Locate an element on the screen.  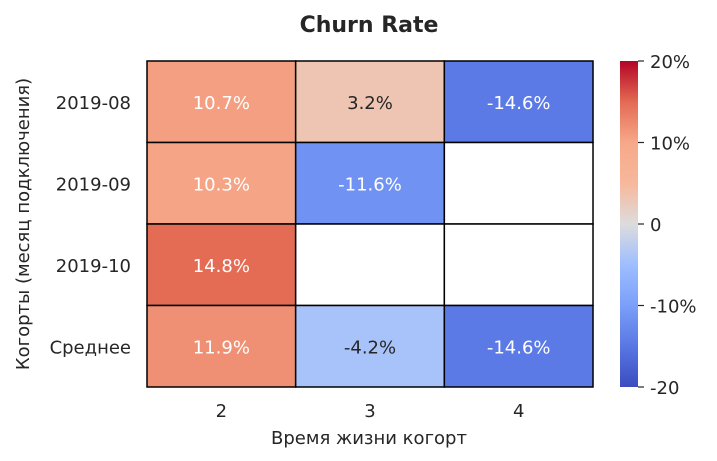
heatmap-cell-label: 14.8% is located at coordinates (221, 266).